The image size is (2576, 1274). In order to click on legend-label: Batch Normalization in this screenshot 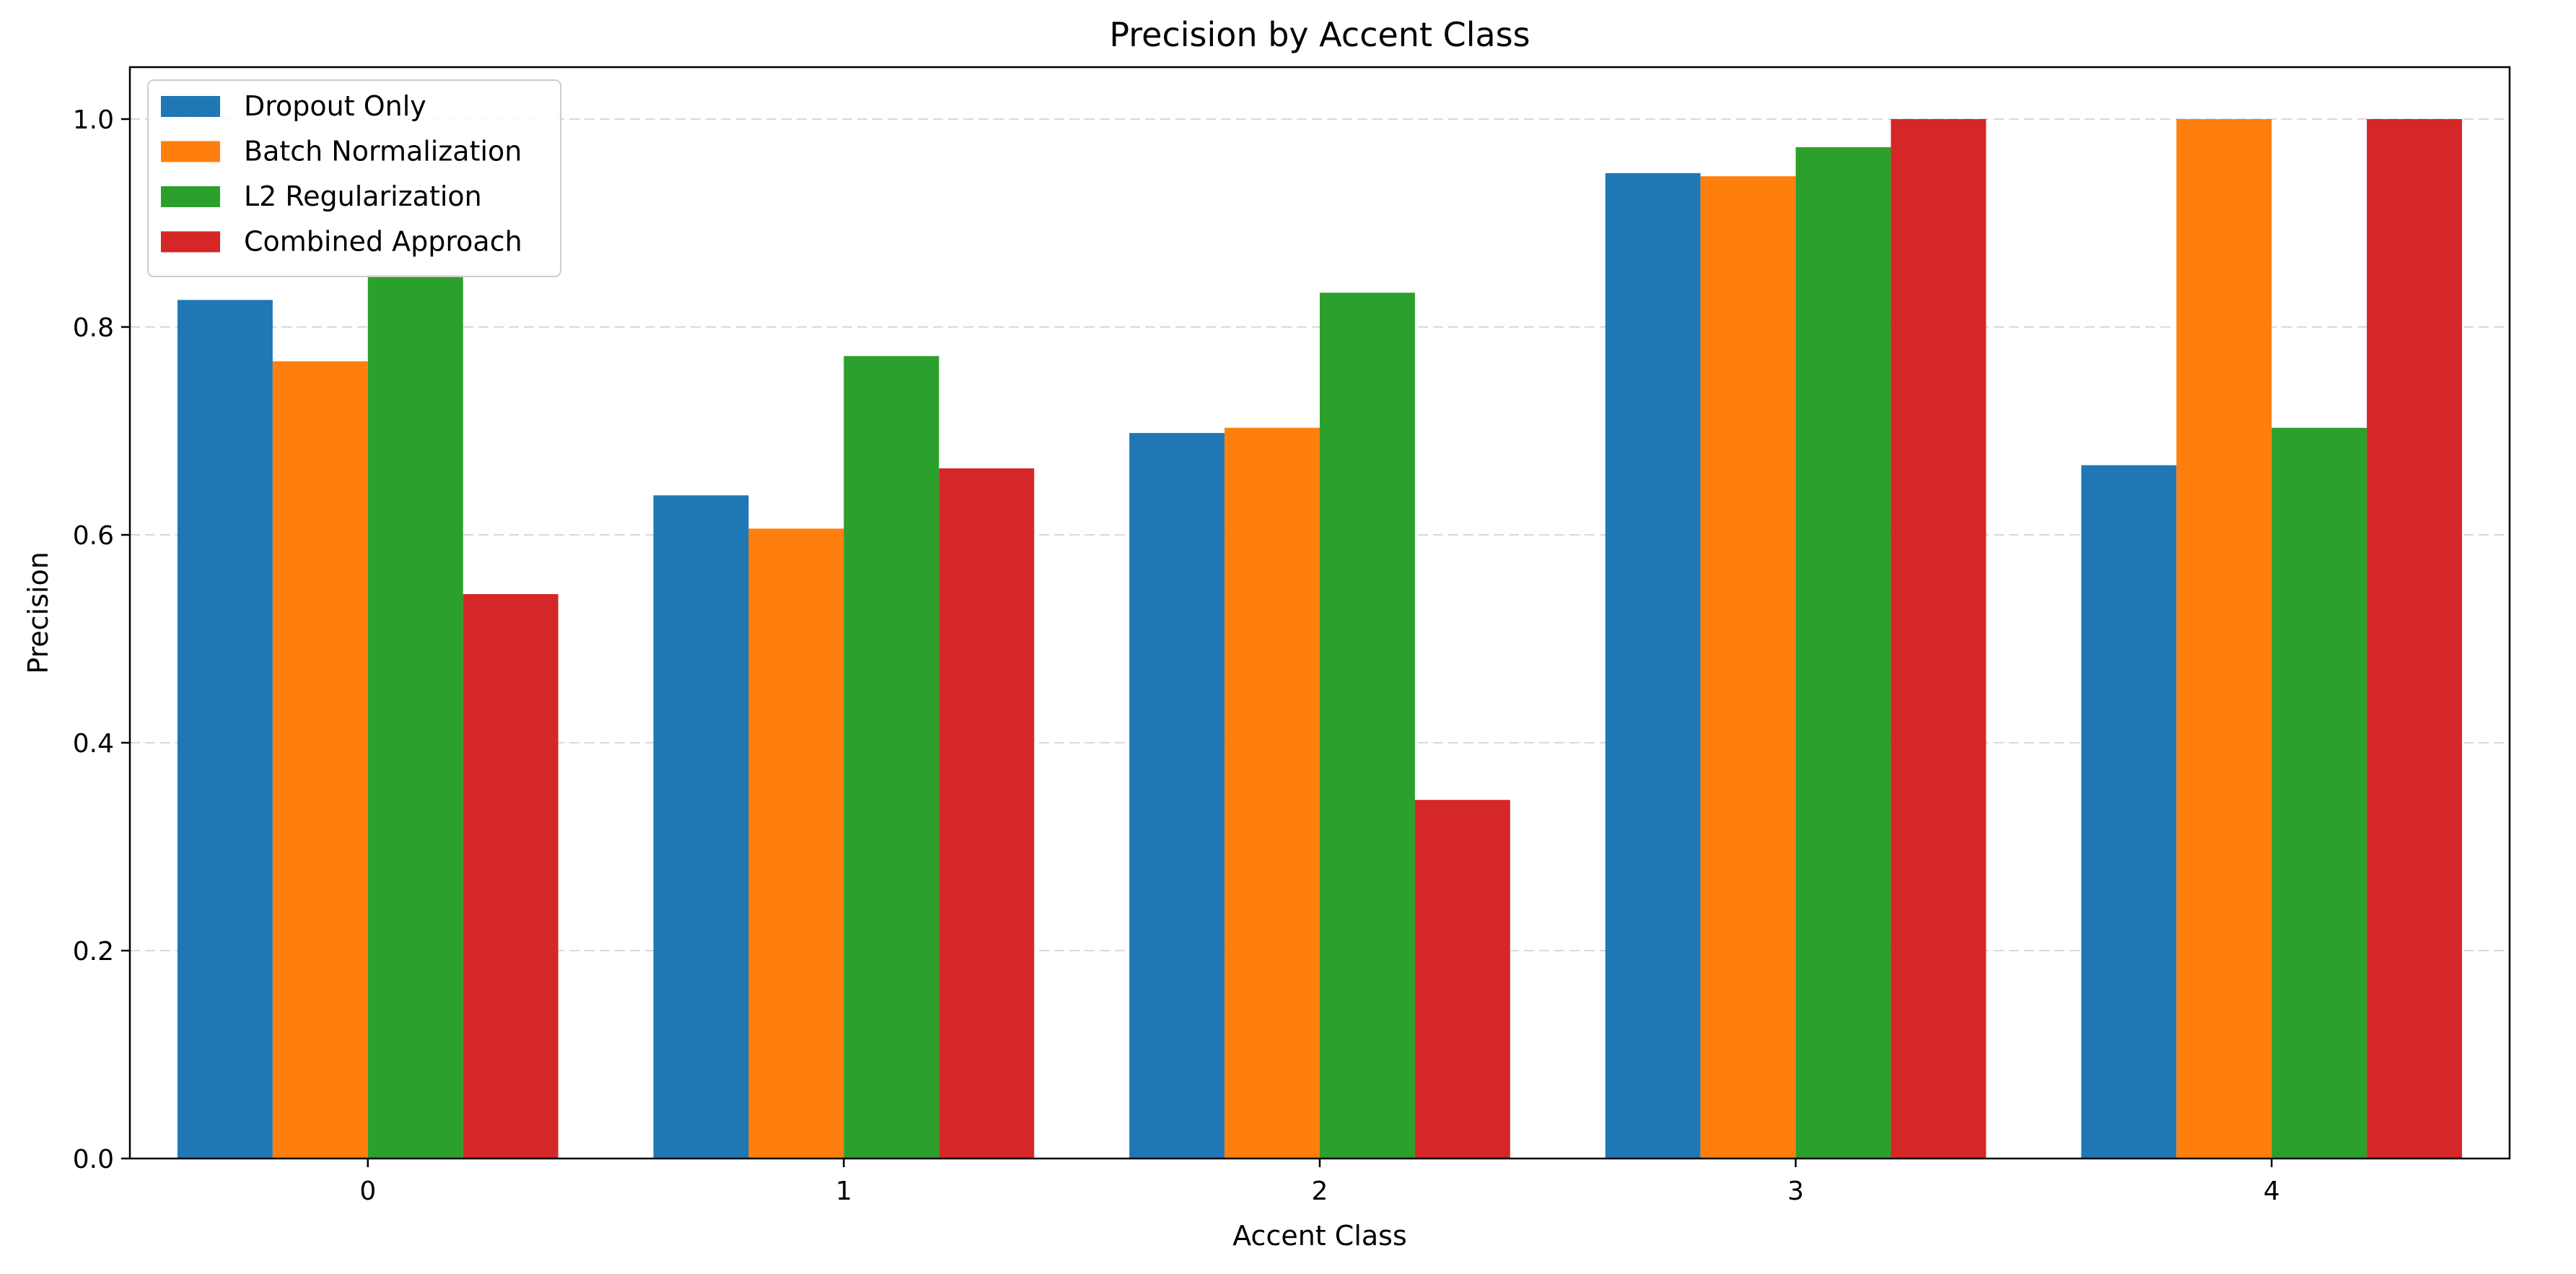, I will do `click(383, 151)`.